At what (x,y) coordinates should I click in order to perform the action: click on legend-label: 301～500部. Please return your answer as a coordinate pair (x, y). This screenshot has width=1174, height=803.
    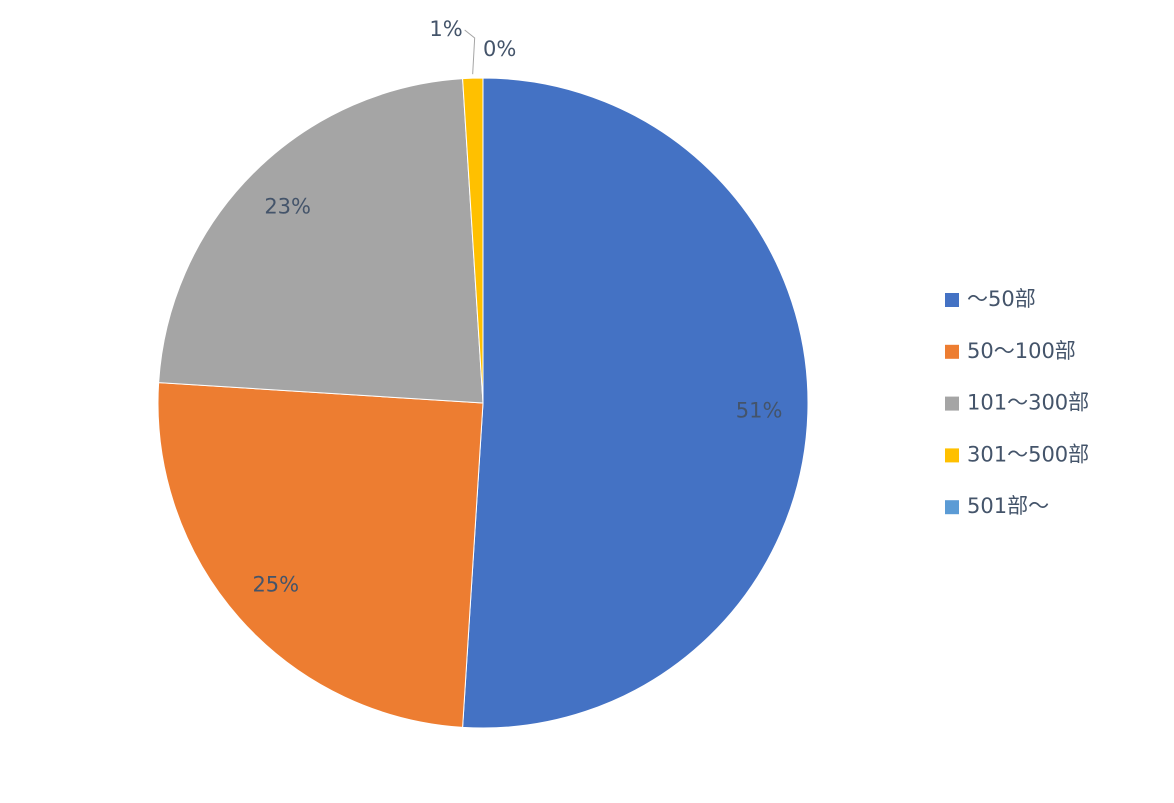
    Looking at the image, I should click on (1028, 454).